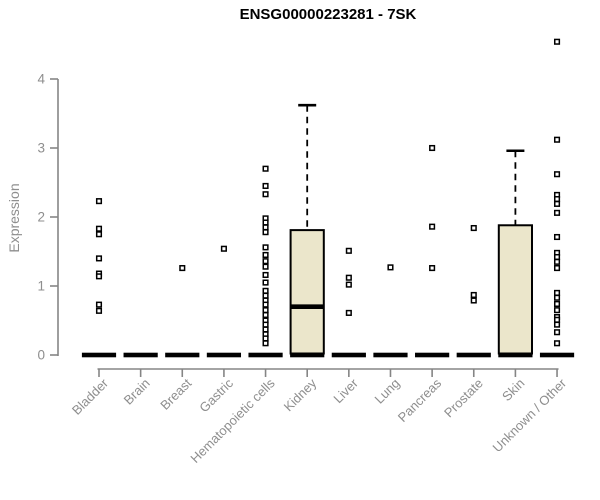  Describe the element at coordinates (463, 398) in the screenshot. I see `x-category-label: Prostate` at that location.